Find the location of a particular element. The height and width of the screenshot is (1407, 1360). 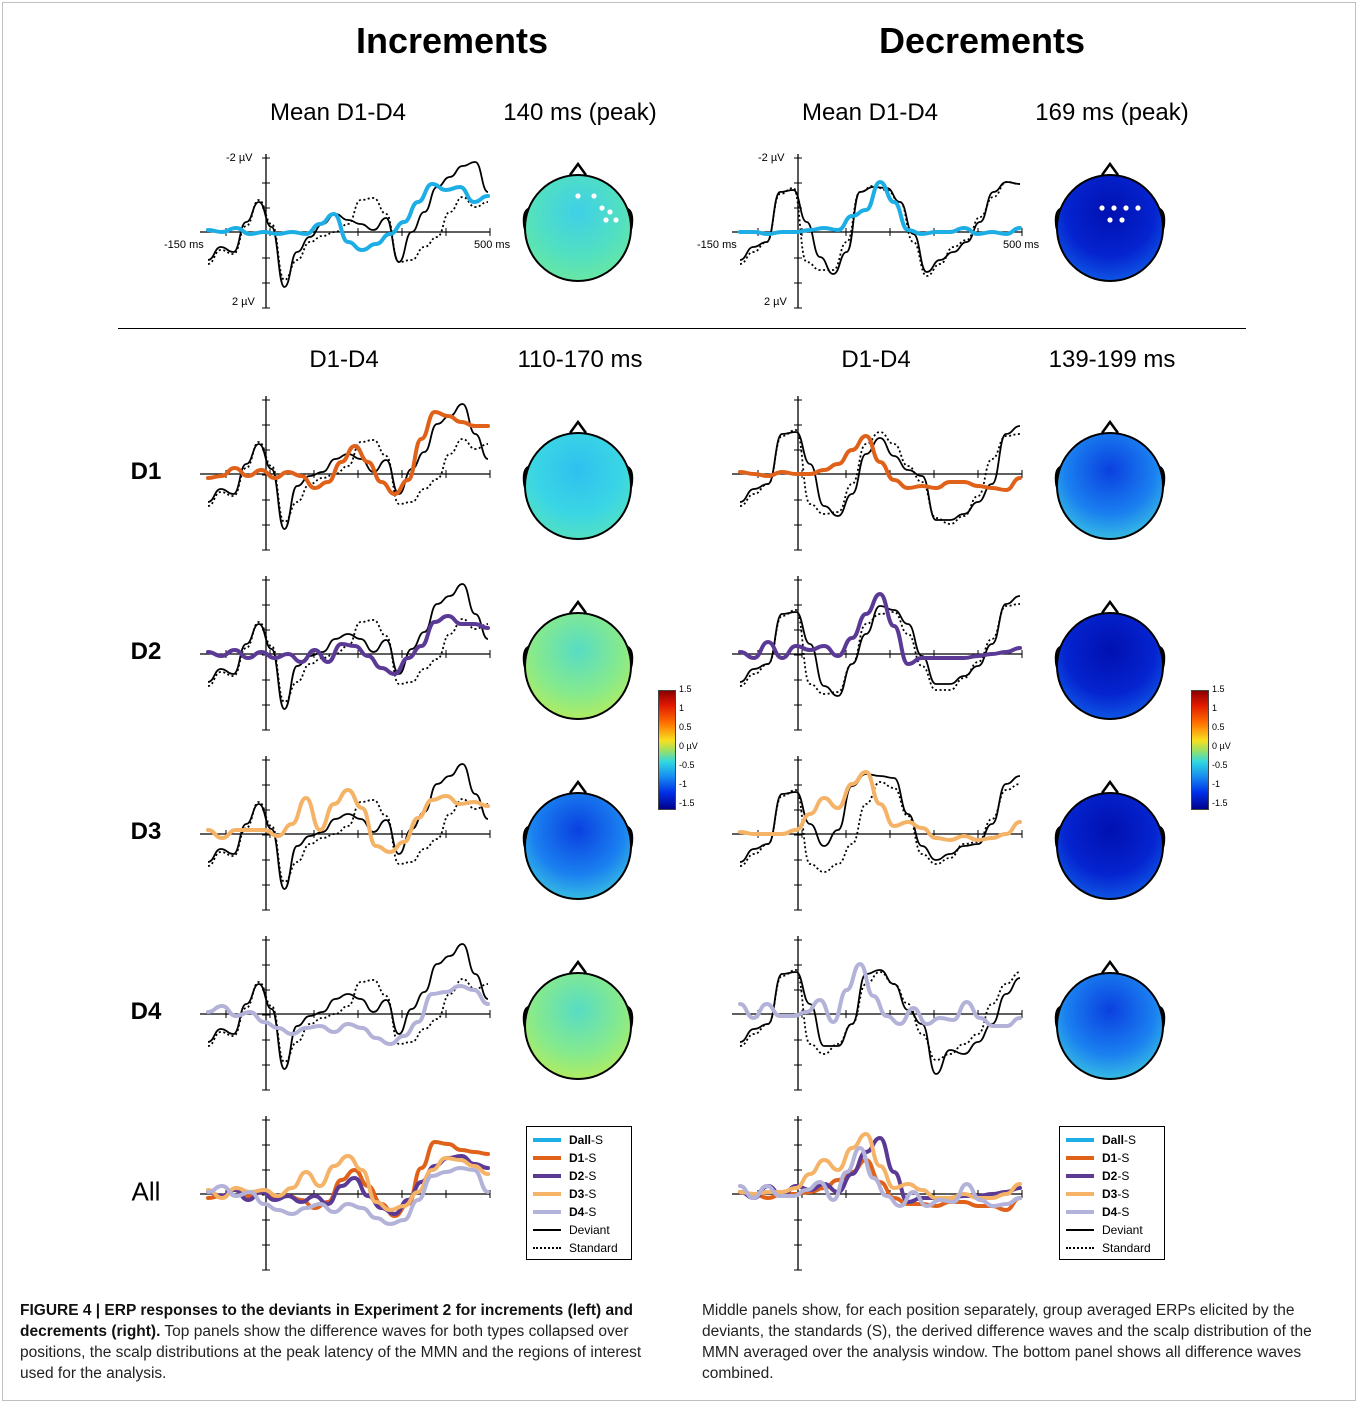

row-label-all: All is located at coordinates (146, 1191).